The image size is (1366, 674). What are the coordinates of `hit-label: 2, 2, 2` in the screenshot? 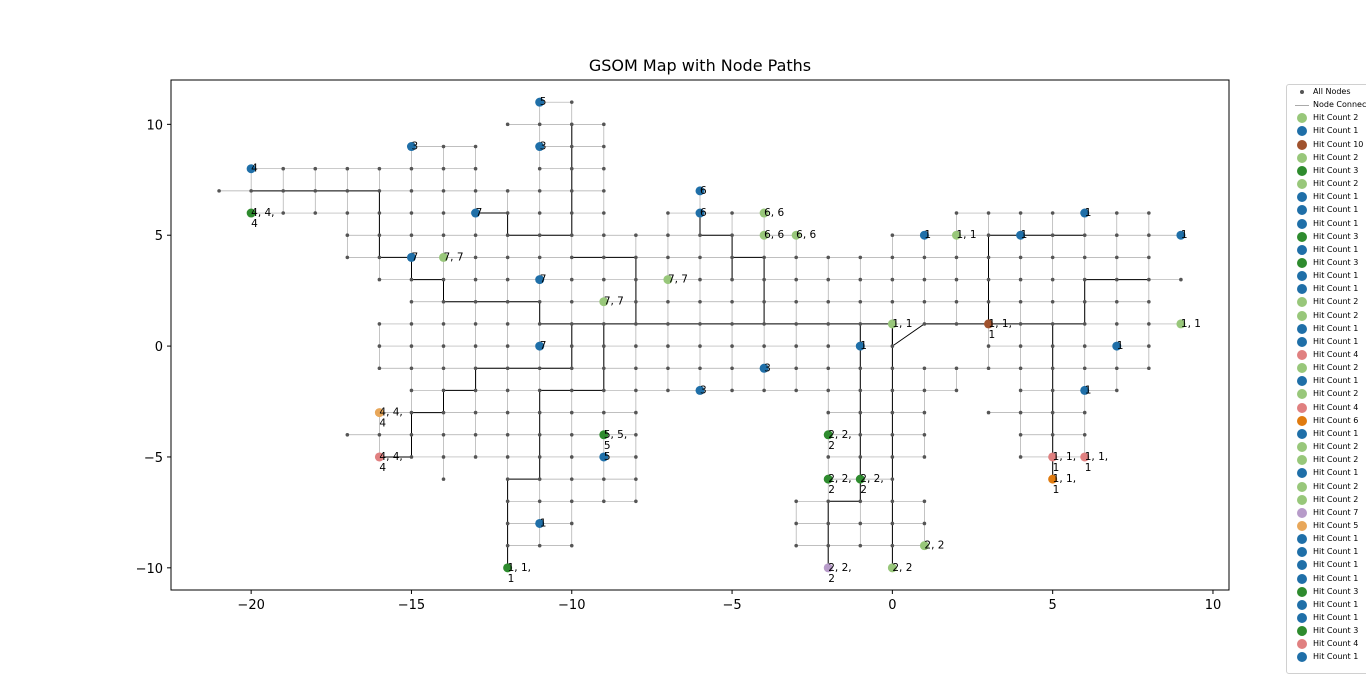 It's located at (871, 484).